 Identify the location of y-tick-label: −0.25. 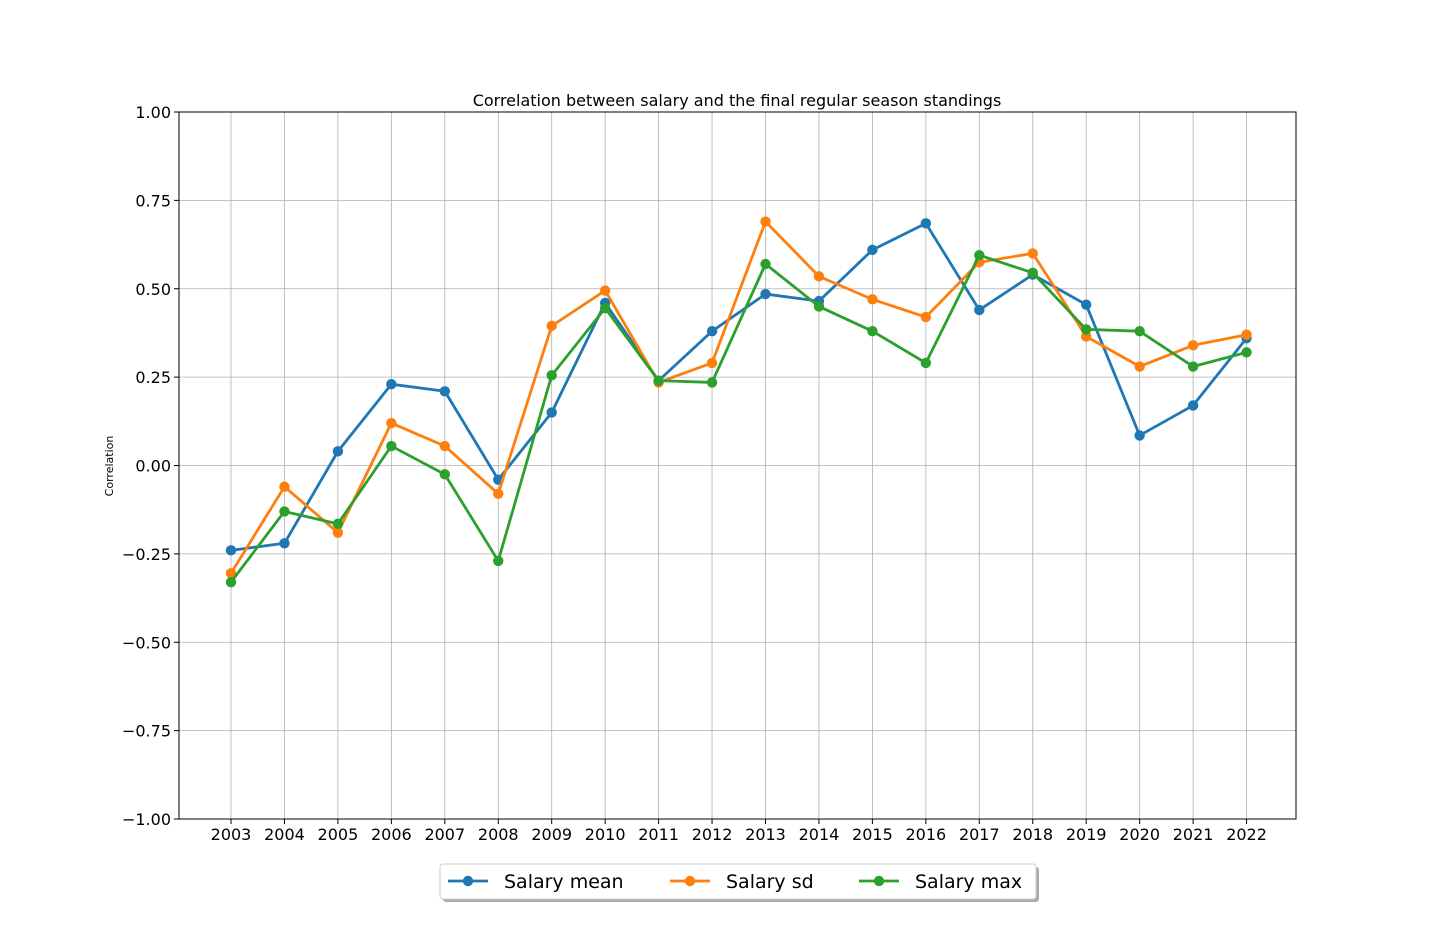
(146, 554).